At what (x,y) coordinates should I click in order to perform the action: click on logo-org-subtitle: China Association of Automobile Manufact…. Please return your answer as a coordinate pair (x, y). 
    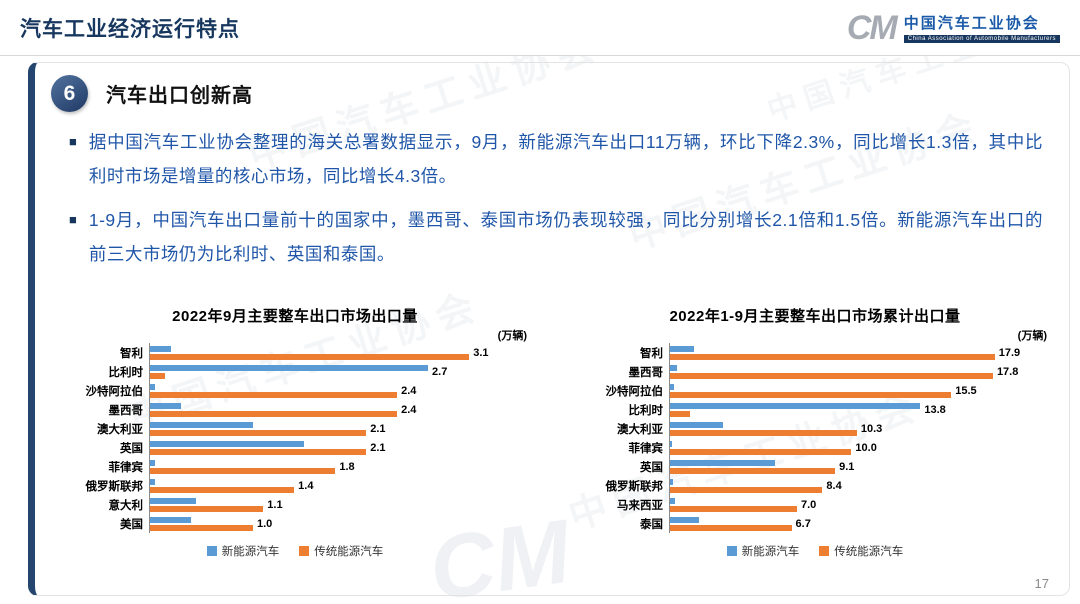
    Looking at the image, I should click on (981, 39).